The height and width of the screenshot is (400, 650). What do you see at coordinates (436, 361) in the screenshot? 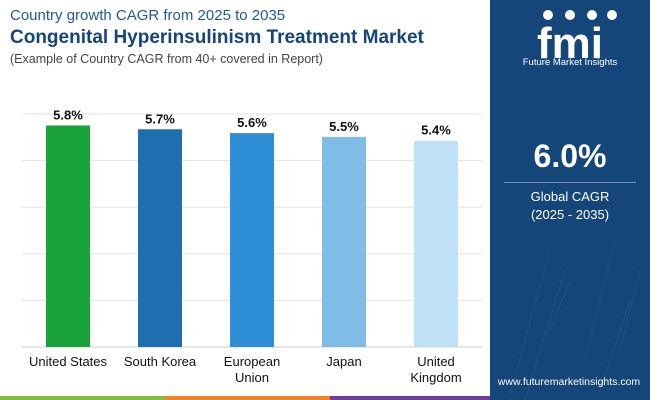
I see `x-tick-label: United` at bounding box center [436, 361].